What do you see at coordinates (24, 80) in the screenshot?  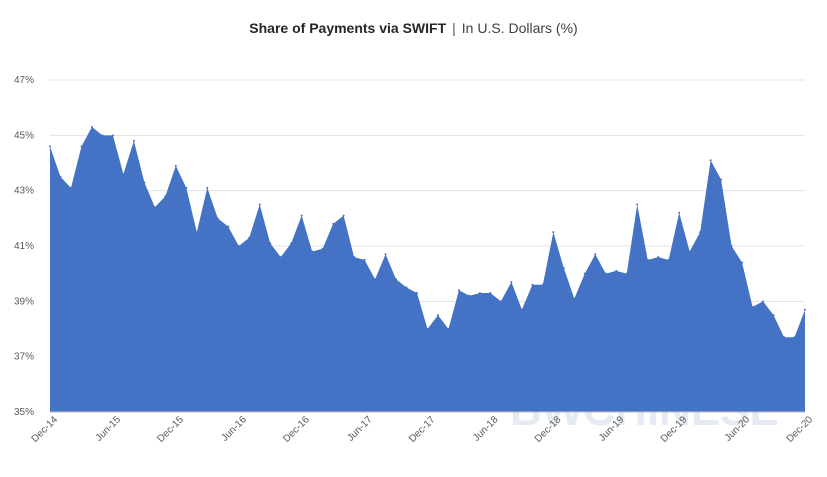 I see `y-tick-label: 47%` at bounding box center [24, 80].